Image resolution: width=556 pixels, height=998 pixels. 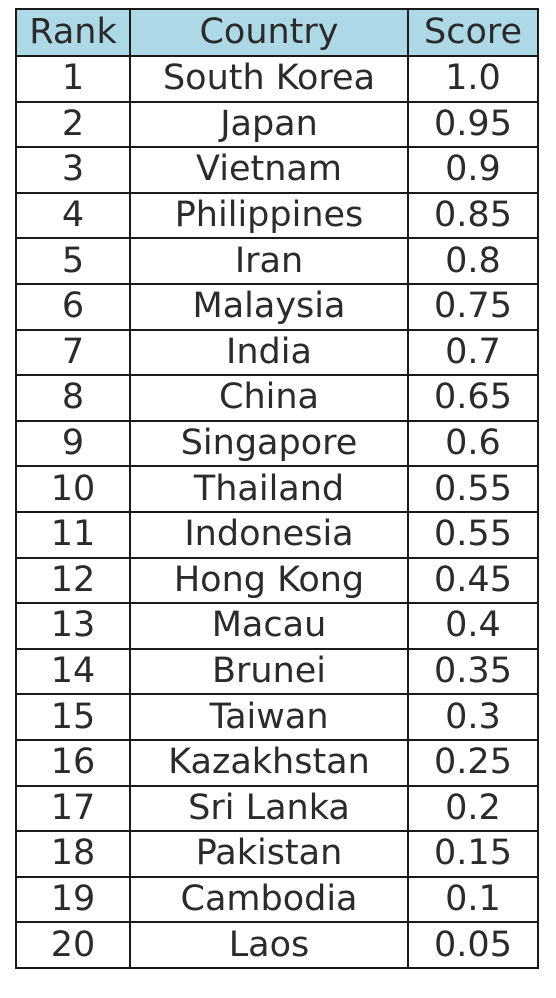 What do you see at coordinates (73, 808) in the screenshot?
I see `rank-cell: 17` at bounding box center [73, 808].